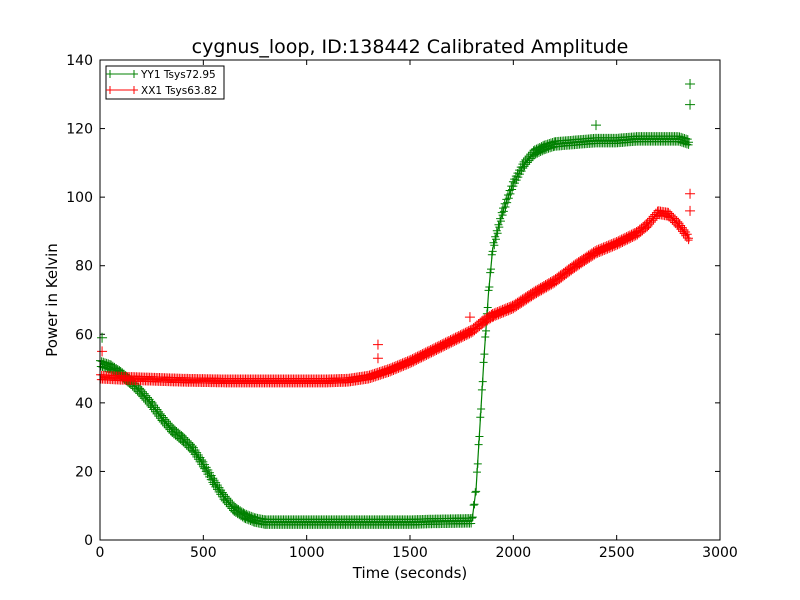 The width and height of the screenshot is (800, 600). Describe the element at coordinates (307, 553) in the screenshot. I see `x-tick-label: 1000` at that location.